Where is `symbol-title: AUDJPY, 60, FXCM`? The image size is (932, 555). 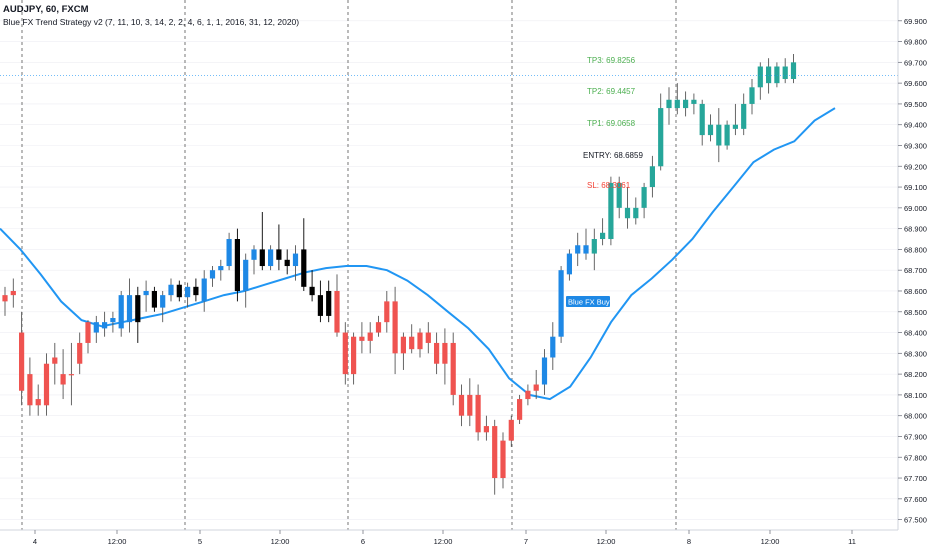
symbol-title: AUDJPY, 60, FXCM is located at coordinates (46, 9).